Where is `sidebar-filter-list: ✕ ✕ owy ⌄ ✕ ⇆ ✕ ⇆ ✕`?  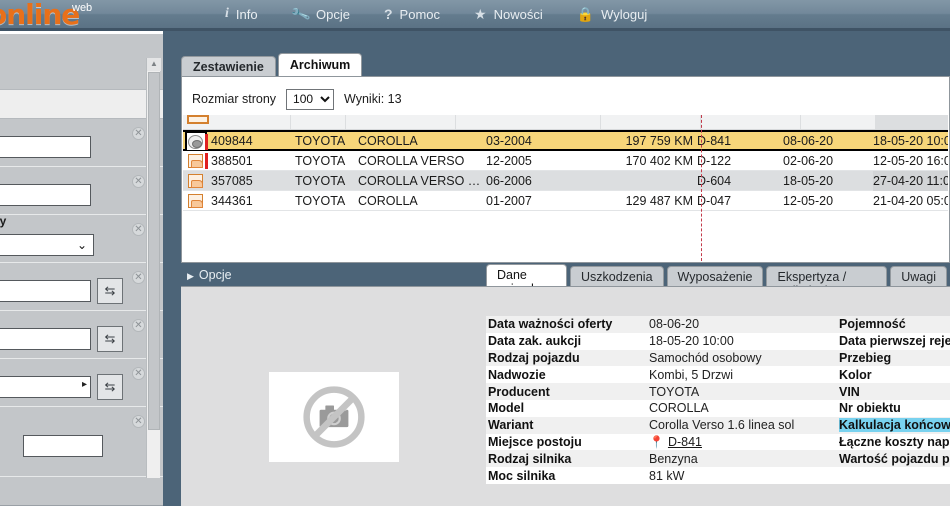 sidebar-filter-list: ✕ ✕ owy ⌄ ✕ ⇆ ✕ ⇆ ✕ is located at coordinates (83, 298).